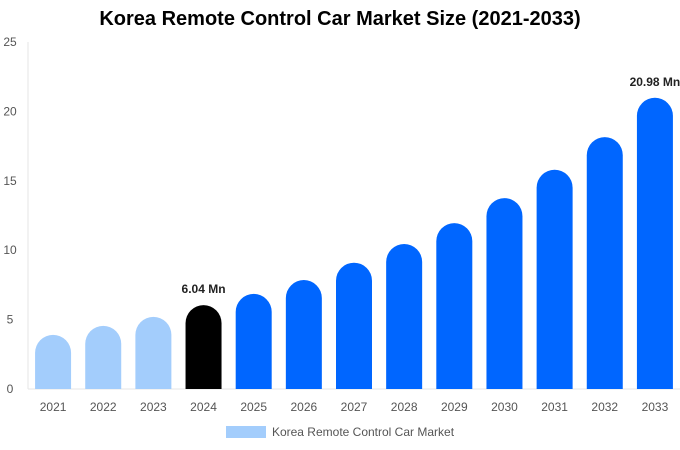  What do you see at coordinates (203, 347) in the screenshot?
I see `bar-2024` at bounding box center [203, 347].